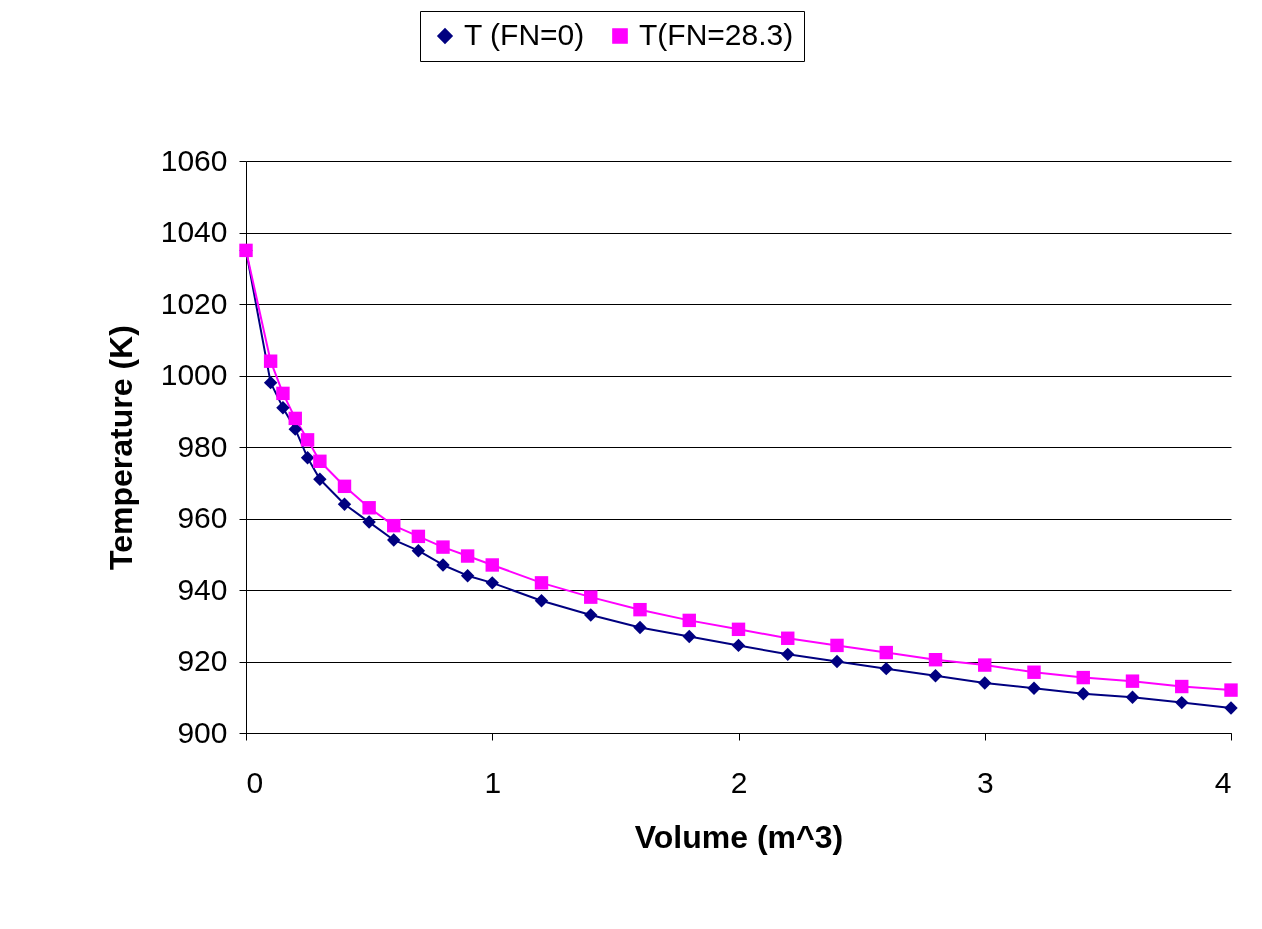  Describe the element at coordinates (194, 231) in the screenshot. I see `y-tick-label: 1040` at that location.